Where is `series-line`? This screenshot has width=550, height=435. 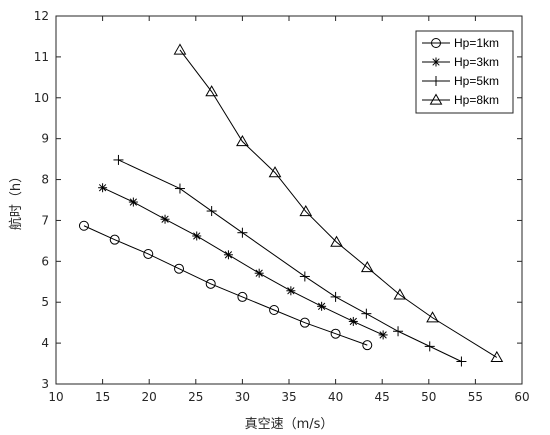 series-line is located at coordinates (225, 285).